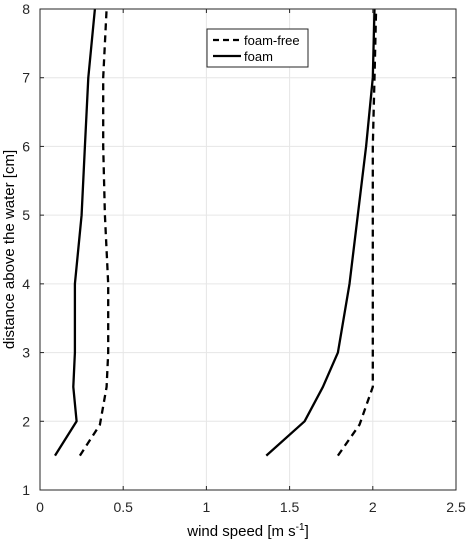 The image size is (470, 550). I want to click on legend: foam-free foam, so click(257, 48).